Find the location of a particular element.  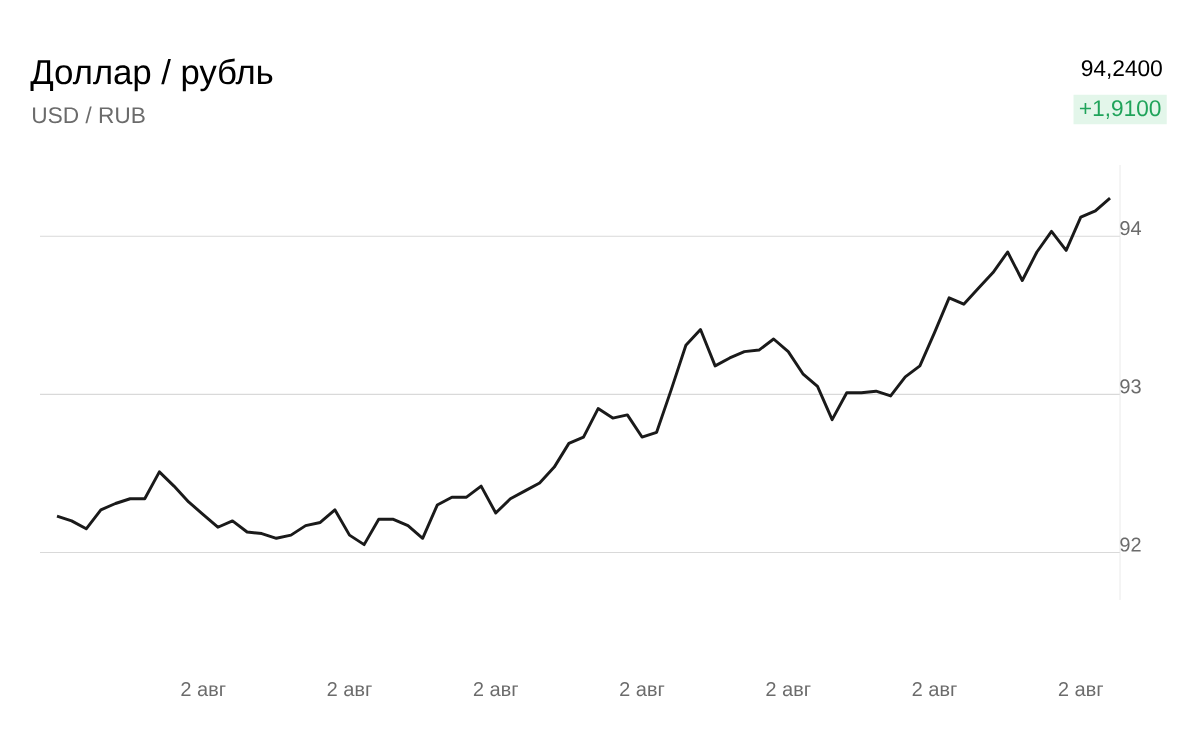

chart-title: Доллар / рубль is located at coordinates (151, 75).